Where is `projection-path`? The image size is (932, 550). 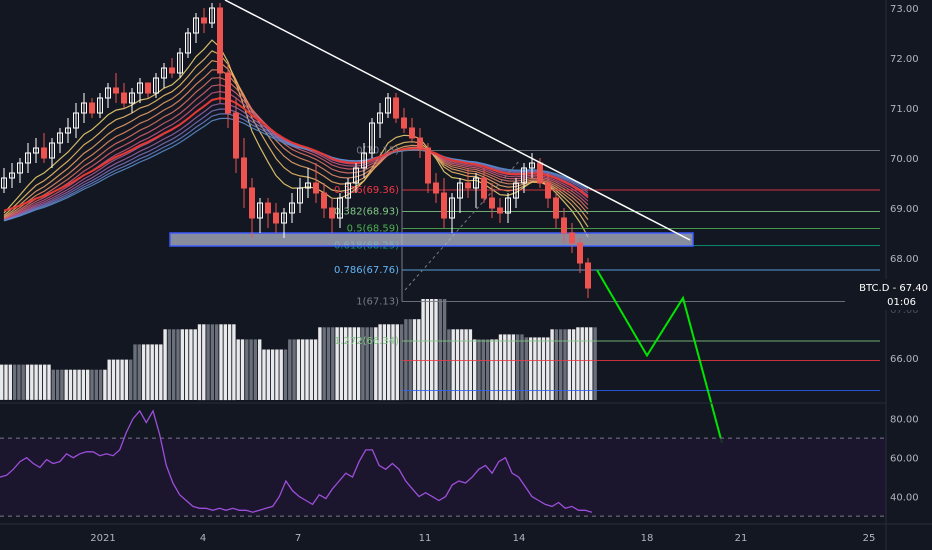 projection-path is located at coordinates (659, 356).